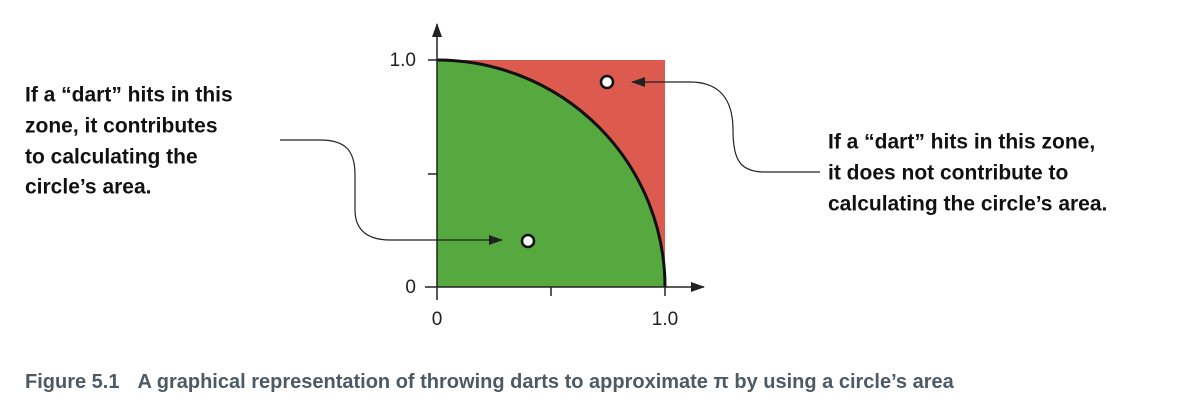 The height and width of the screenshot is (408, 1192). What do you see at coordinates (403, 60) in the screenshot?
I see `y-tick-label: 1.0` at bounding box center [403, 60].